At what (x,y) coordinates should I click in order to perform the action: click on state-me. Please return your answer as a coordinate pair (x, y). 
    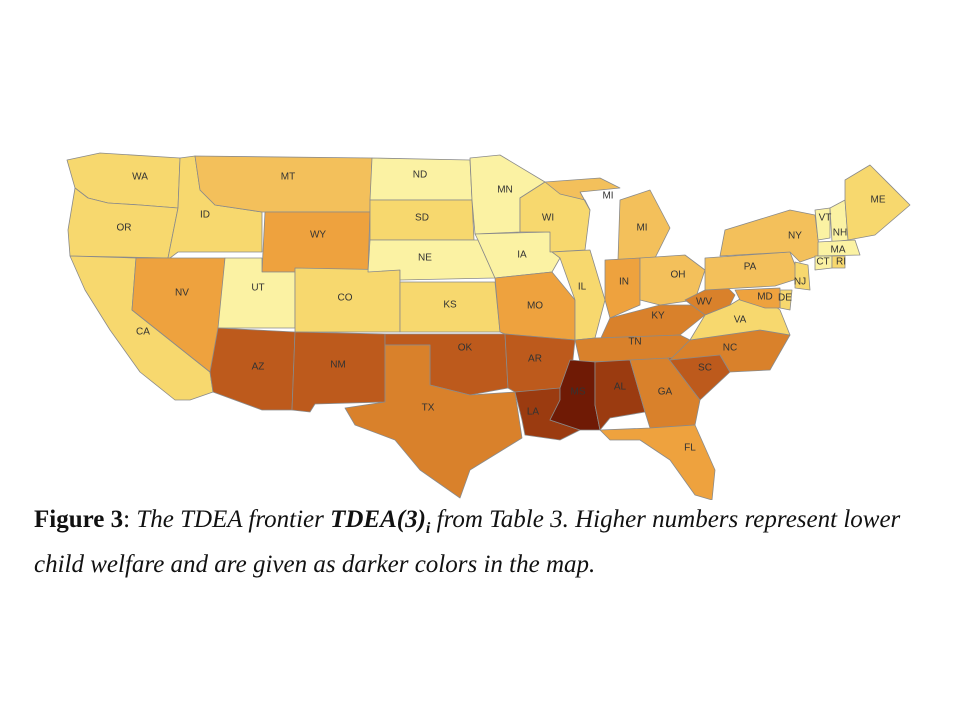
    Looking at the image, I should click on (877, 202).